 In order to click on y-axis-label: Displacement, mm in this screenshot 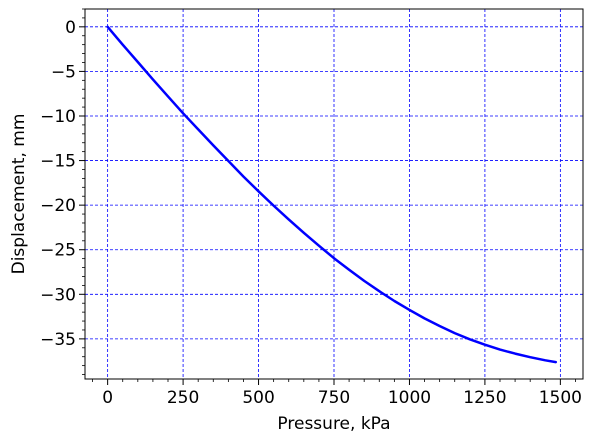, I will do `click(19, 194)`.